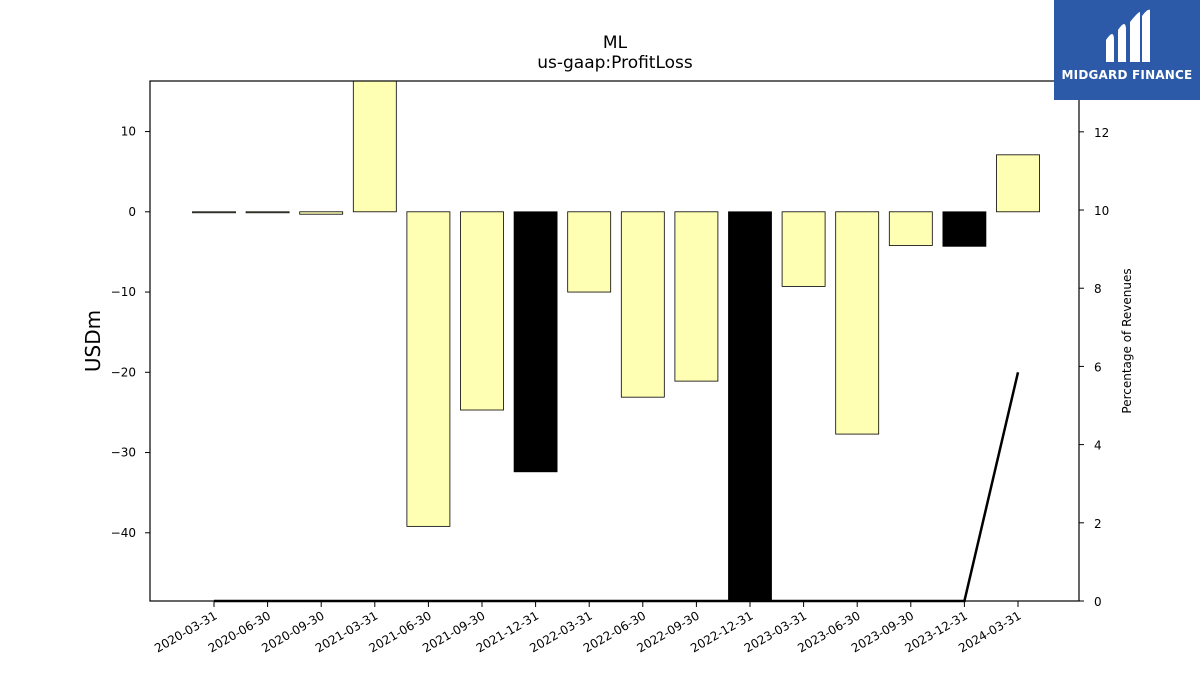  Describe the element at coordinates (615, 63) in the screenshot. I see `chart-subtitle: us-gaap:ProfitLoss` at that location.